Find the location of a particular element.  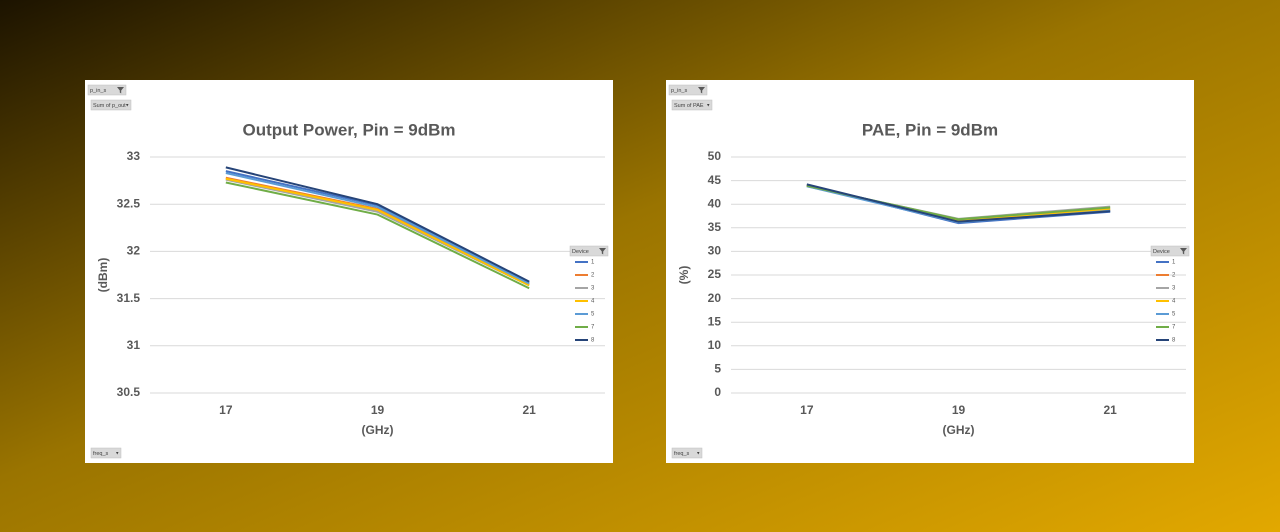

y-tick-label: 15 is located at coordinates (715, 321).